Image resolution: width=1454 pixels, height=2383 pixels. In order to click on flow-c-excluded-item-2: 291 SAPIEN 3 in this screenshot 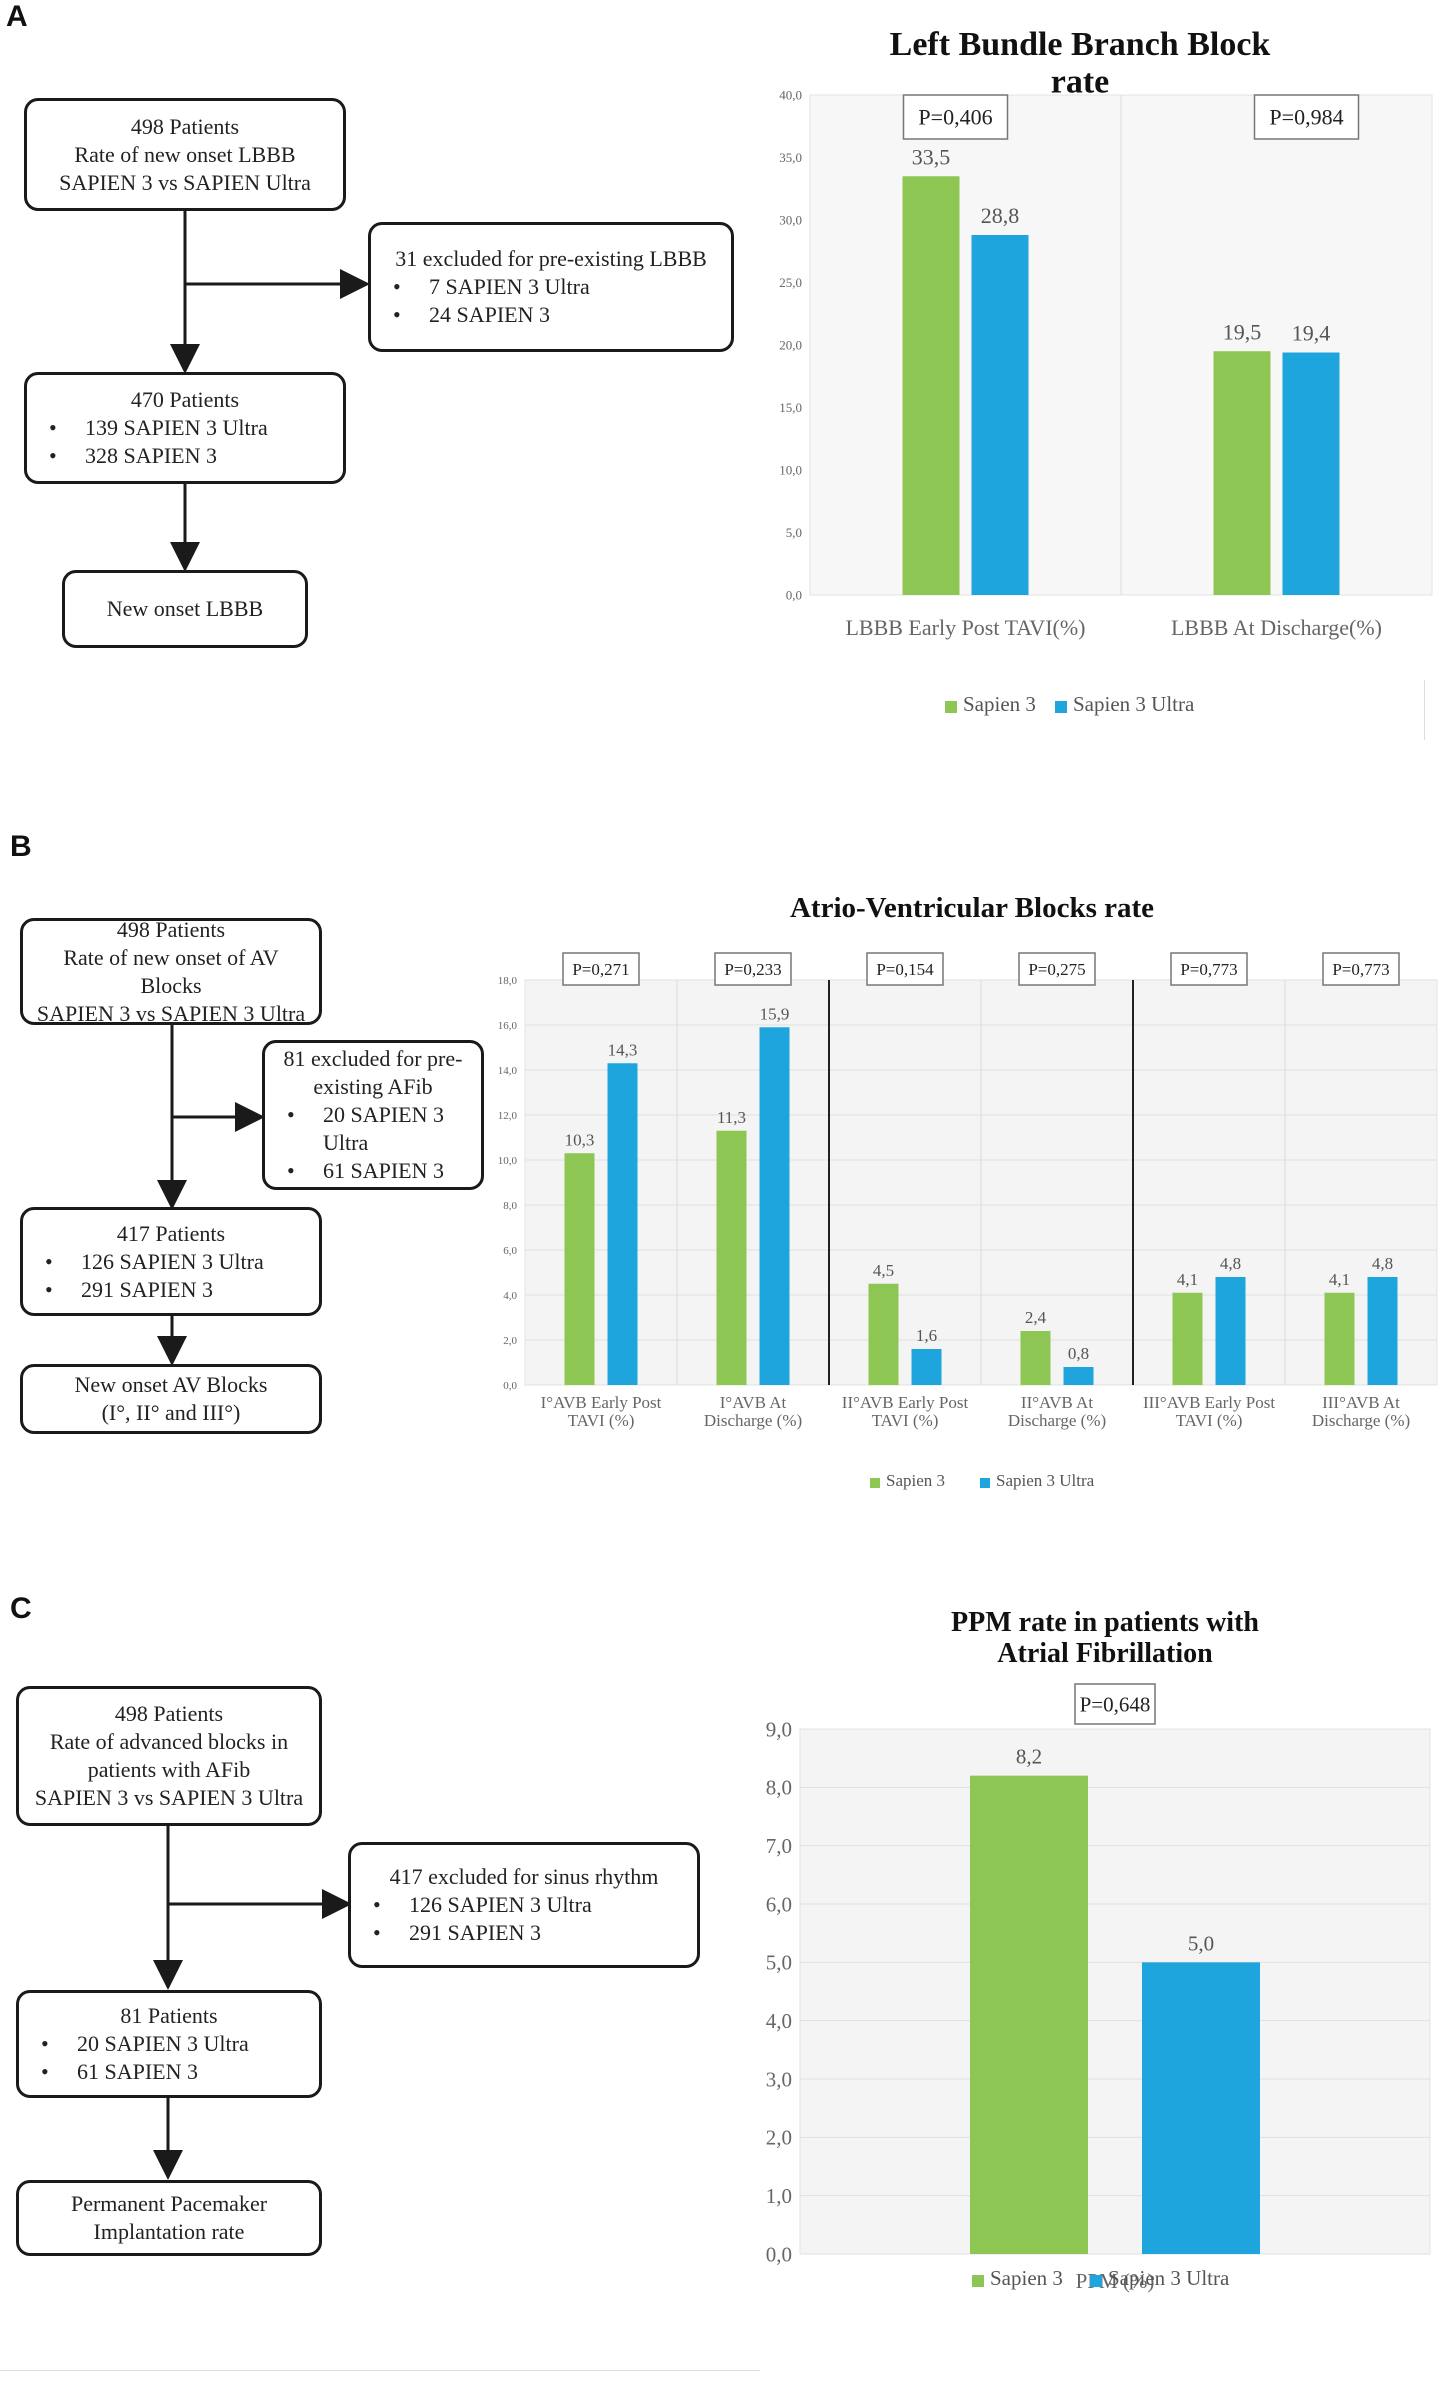, I will do `click(530, 1933)`.